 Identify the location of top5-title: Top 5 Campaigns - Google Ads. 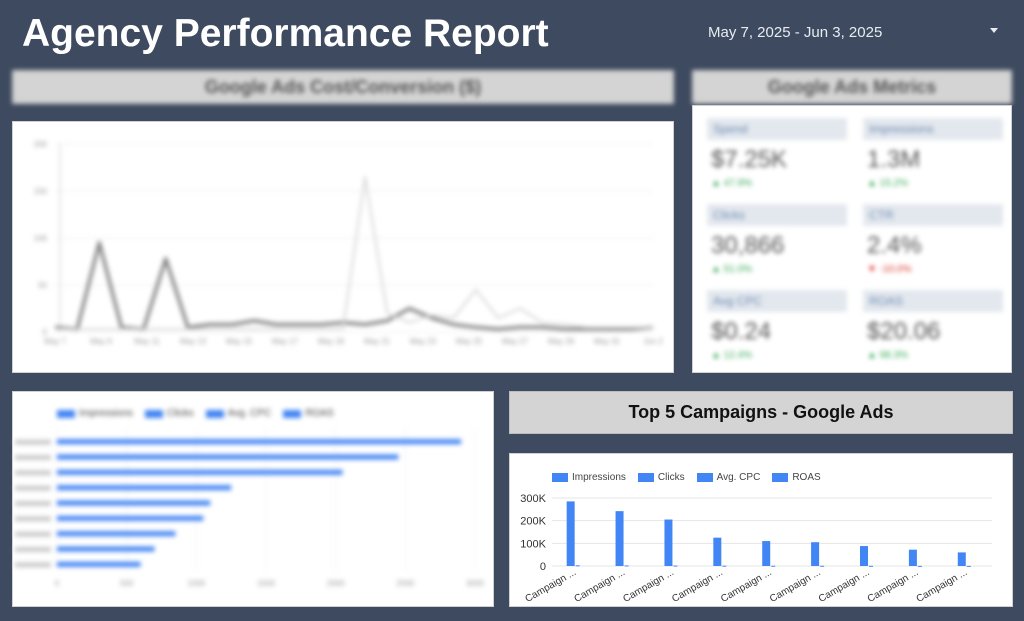
(761, 412).